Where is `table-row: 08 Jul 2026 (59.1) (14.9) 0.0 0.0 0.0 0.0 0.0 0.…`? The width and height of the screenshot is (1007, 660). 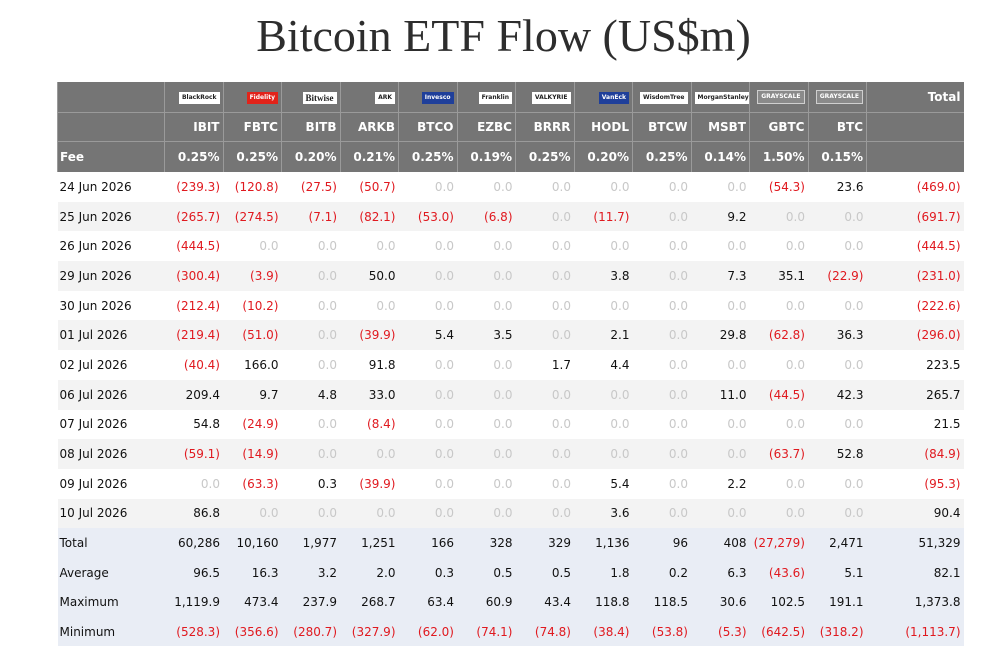 table-row: 08 Jul 2026 (59.1) (14.9) 0.0 0.0 0.0 0.0 0.0 0.… is located at coordinates (510, 454).